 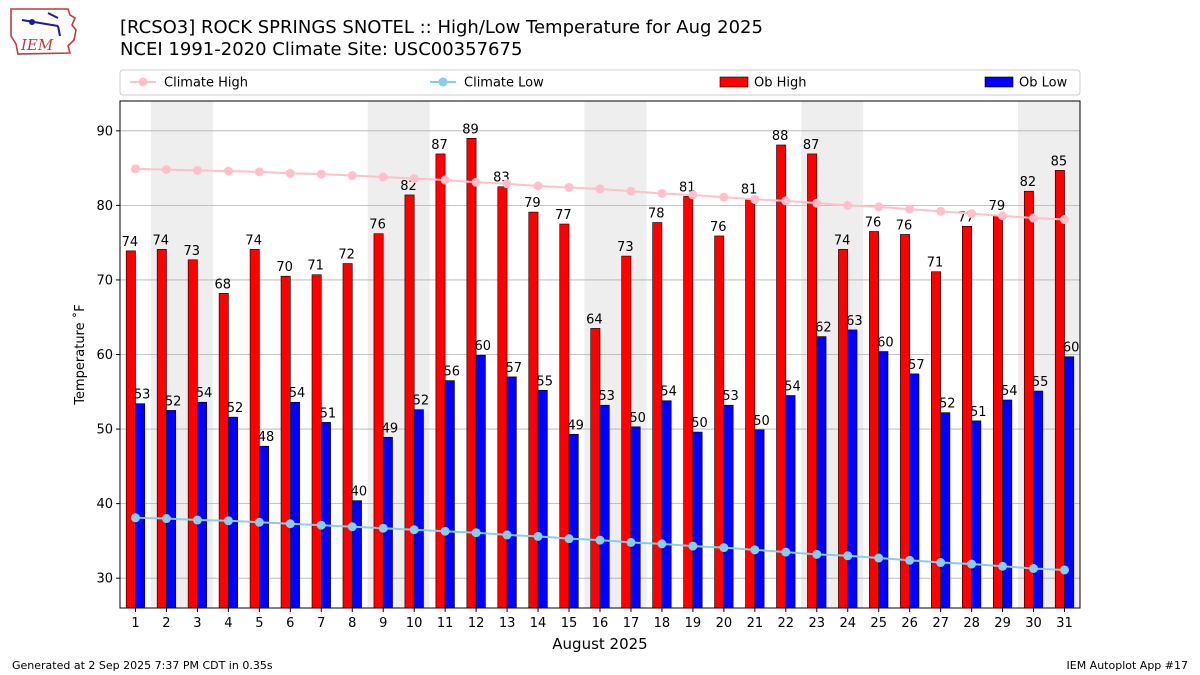 I want to click on legend-climate-low-marker, so click(x=443, y=82).